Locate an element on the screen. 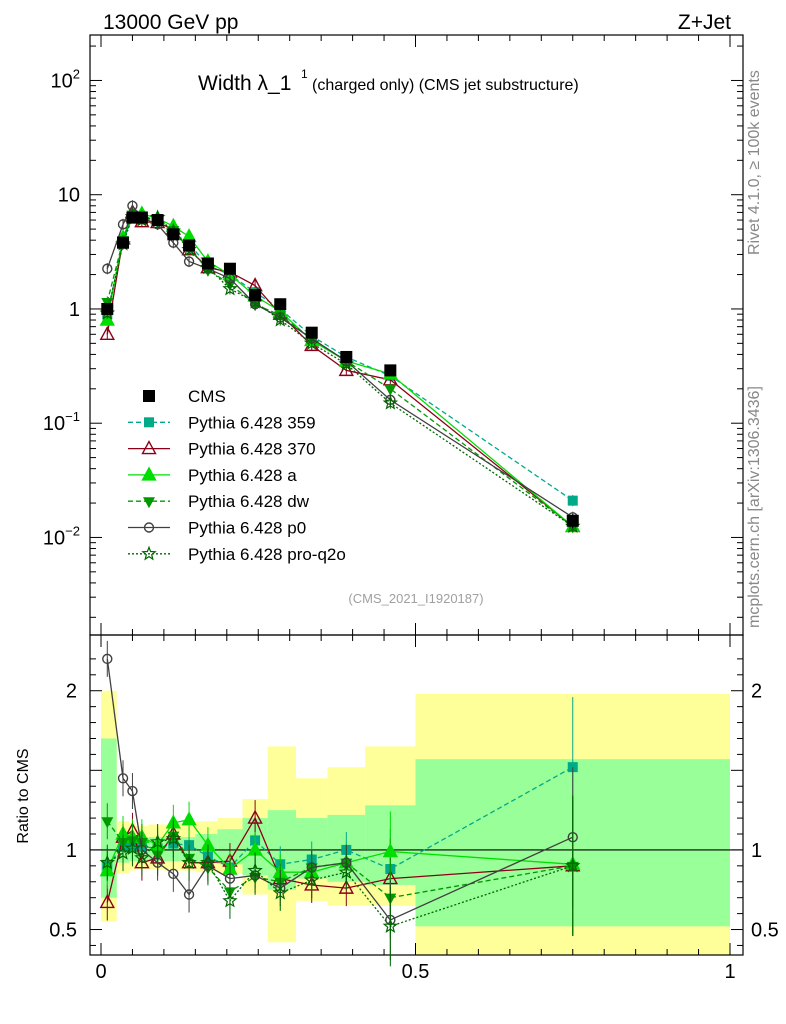  legend-label-cms: CMS is located at coordinates (207, 396).